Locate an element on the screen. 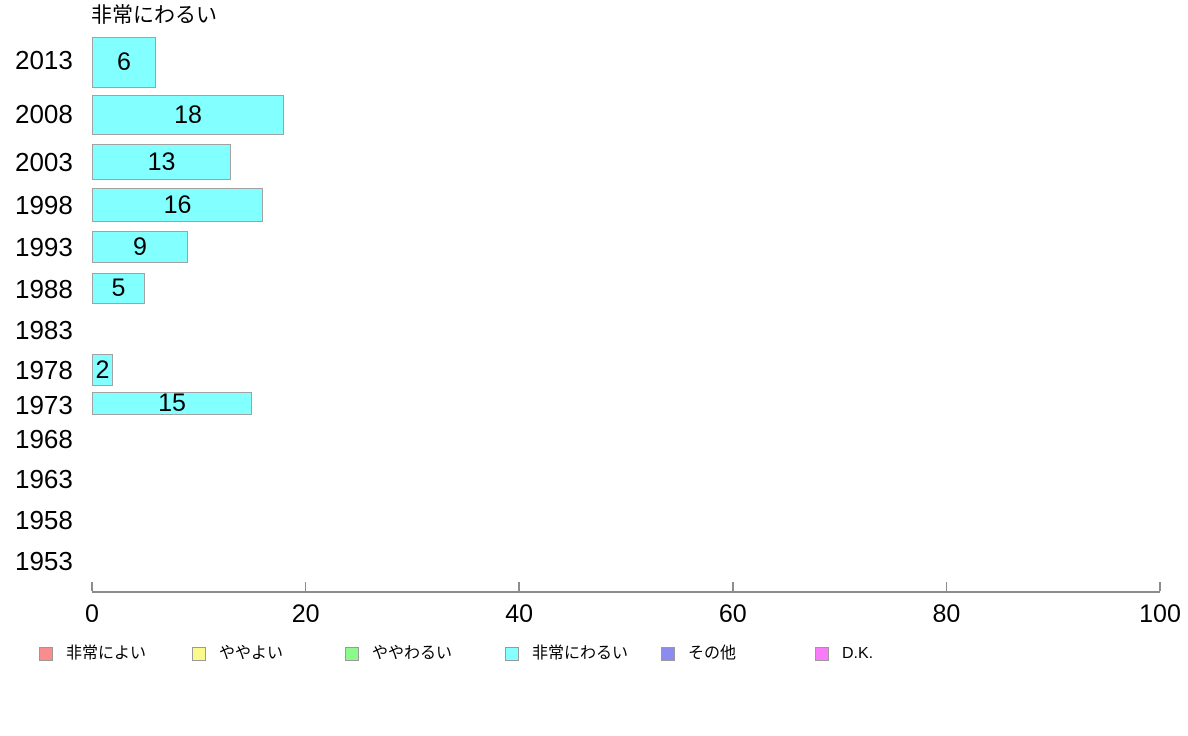  bar-1988: 5 is located at coordinates (118, 288).